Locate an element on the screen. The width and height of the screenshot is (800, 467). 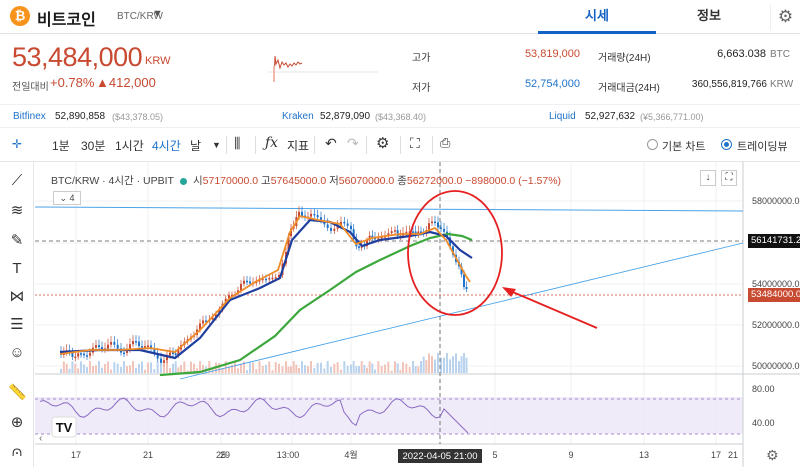
low-label: 저가 is located at coordinates (421, 88).